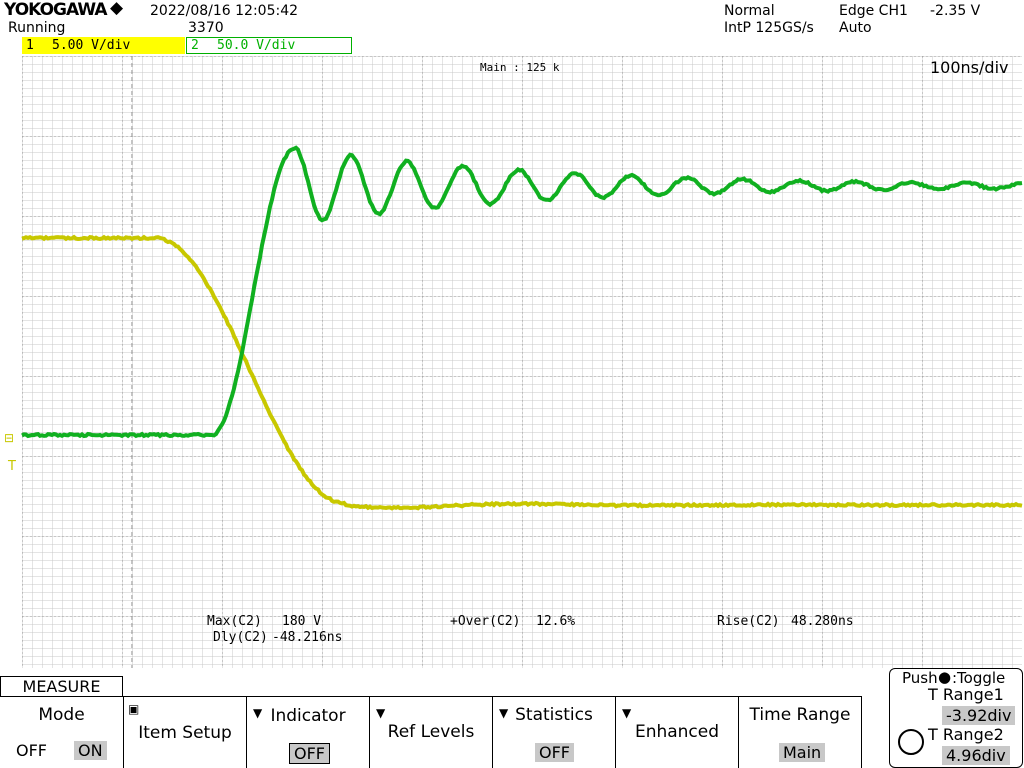  Describe the element at coordinates (307, 732) in the screenshot. I see `indicator-button: ▼ Indicator OFF` at that location.